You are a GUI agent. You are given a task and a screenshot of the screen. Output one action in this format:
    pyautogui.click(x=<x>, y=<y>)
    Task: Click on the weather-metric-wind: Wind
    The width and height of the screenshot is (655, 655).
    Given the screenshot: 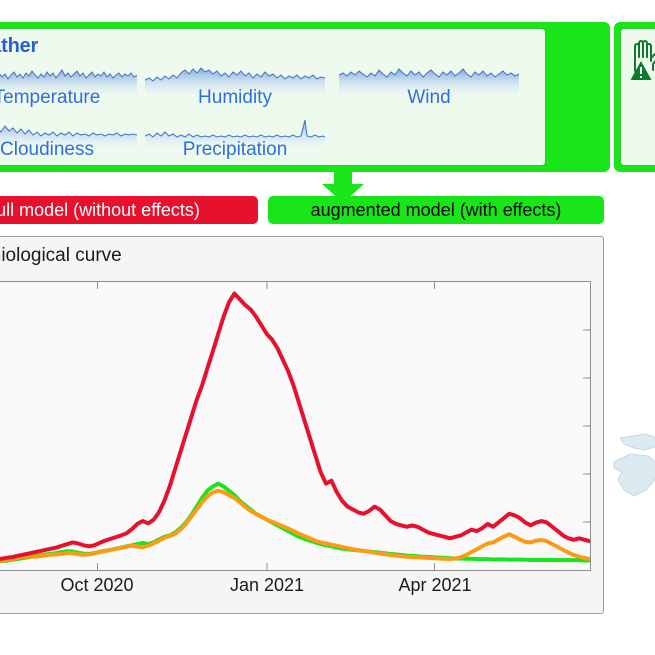 What is the action you would take?
    pyautogui.click(x=429, y=89)
    